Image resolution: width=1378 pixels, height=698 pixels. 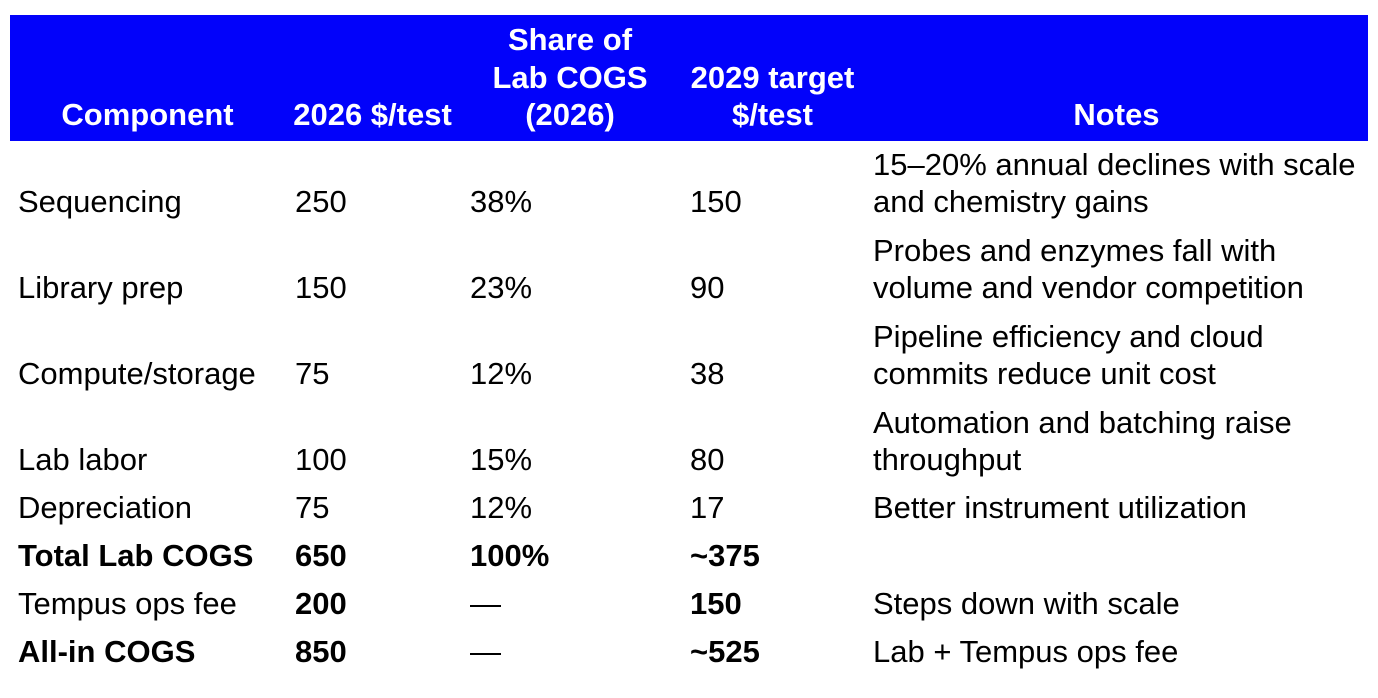 I want to click on cell-component: Depreciation, so click(x=105, y=507).